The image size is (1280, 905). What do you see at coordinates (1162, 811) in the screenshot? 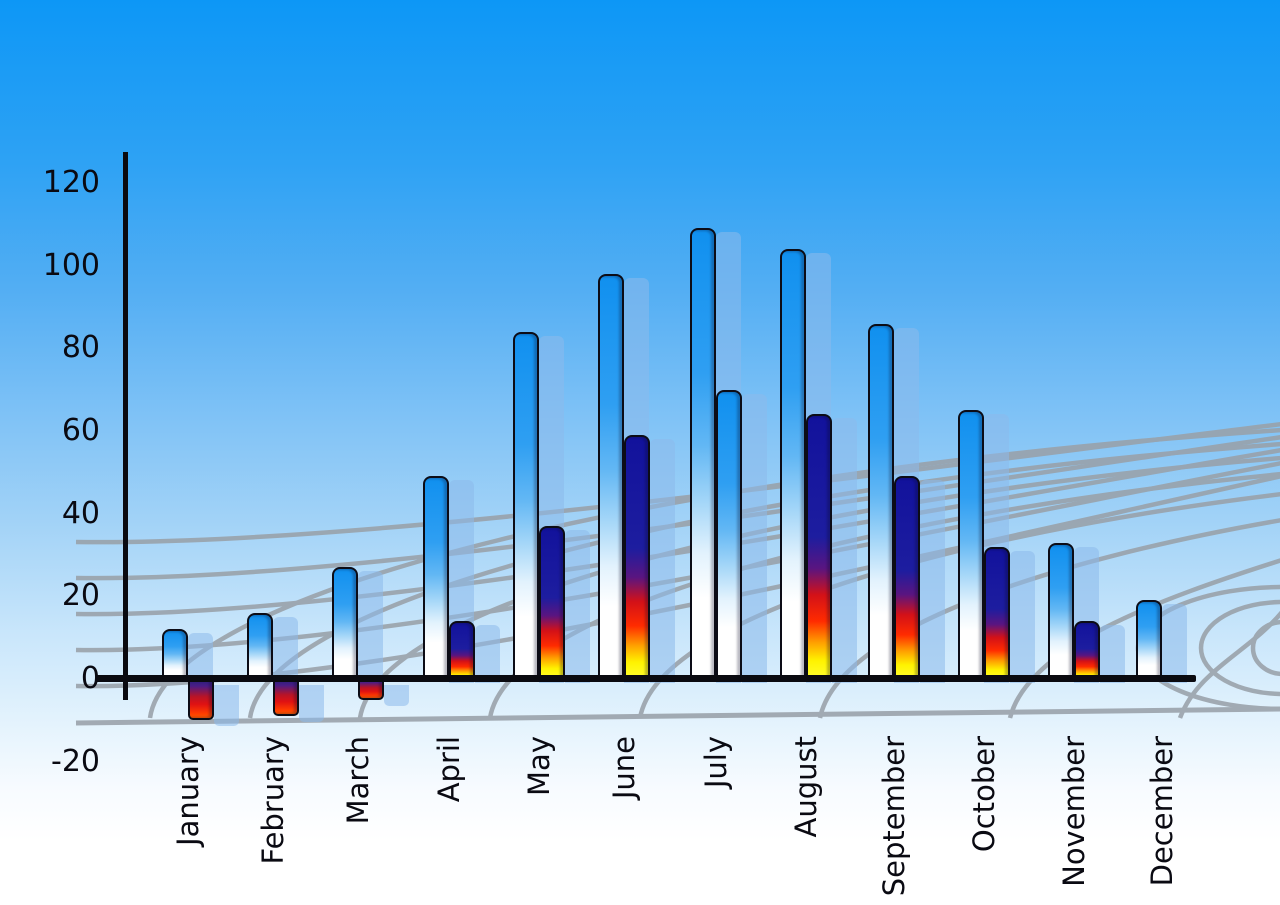
I see `x-tick-label-december: December` at bounding box center [1162, 811].